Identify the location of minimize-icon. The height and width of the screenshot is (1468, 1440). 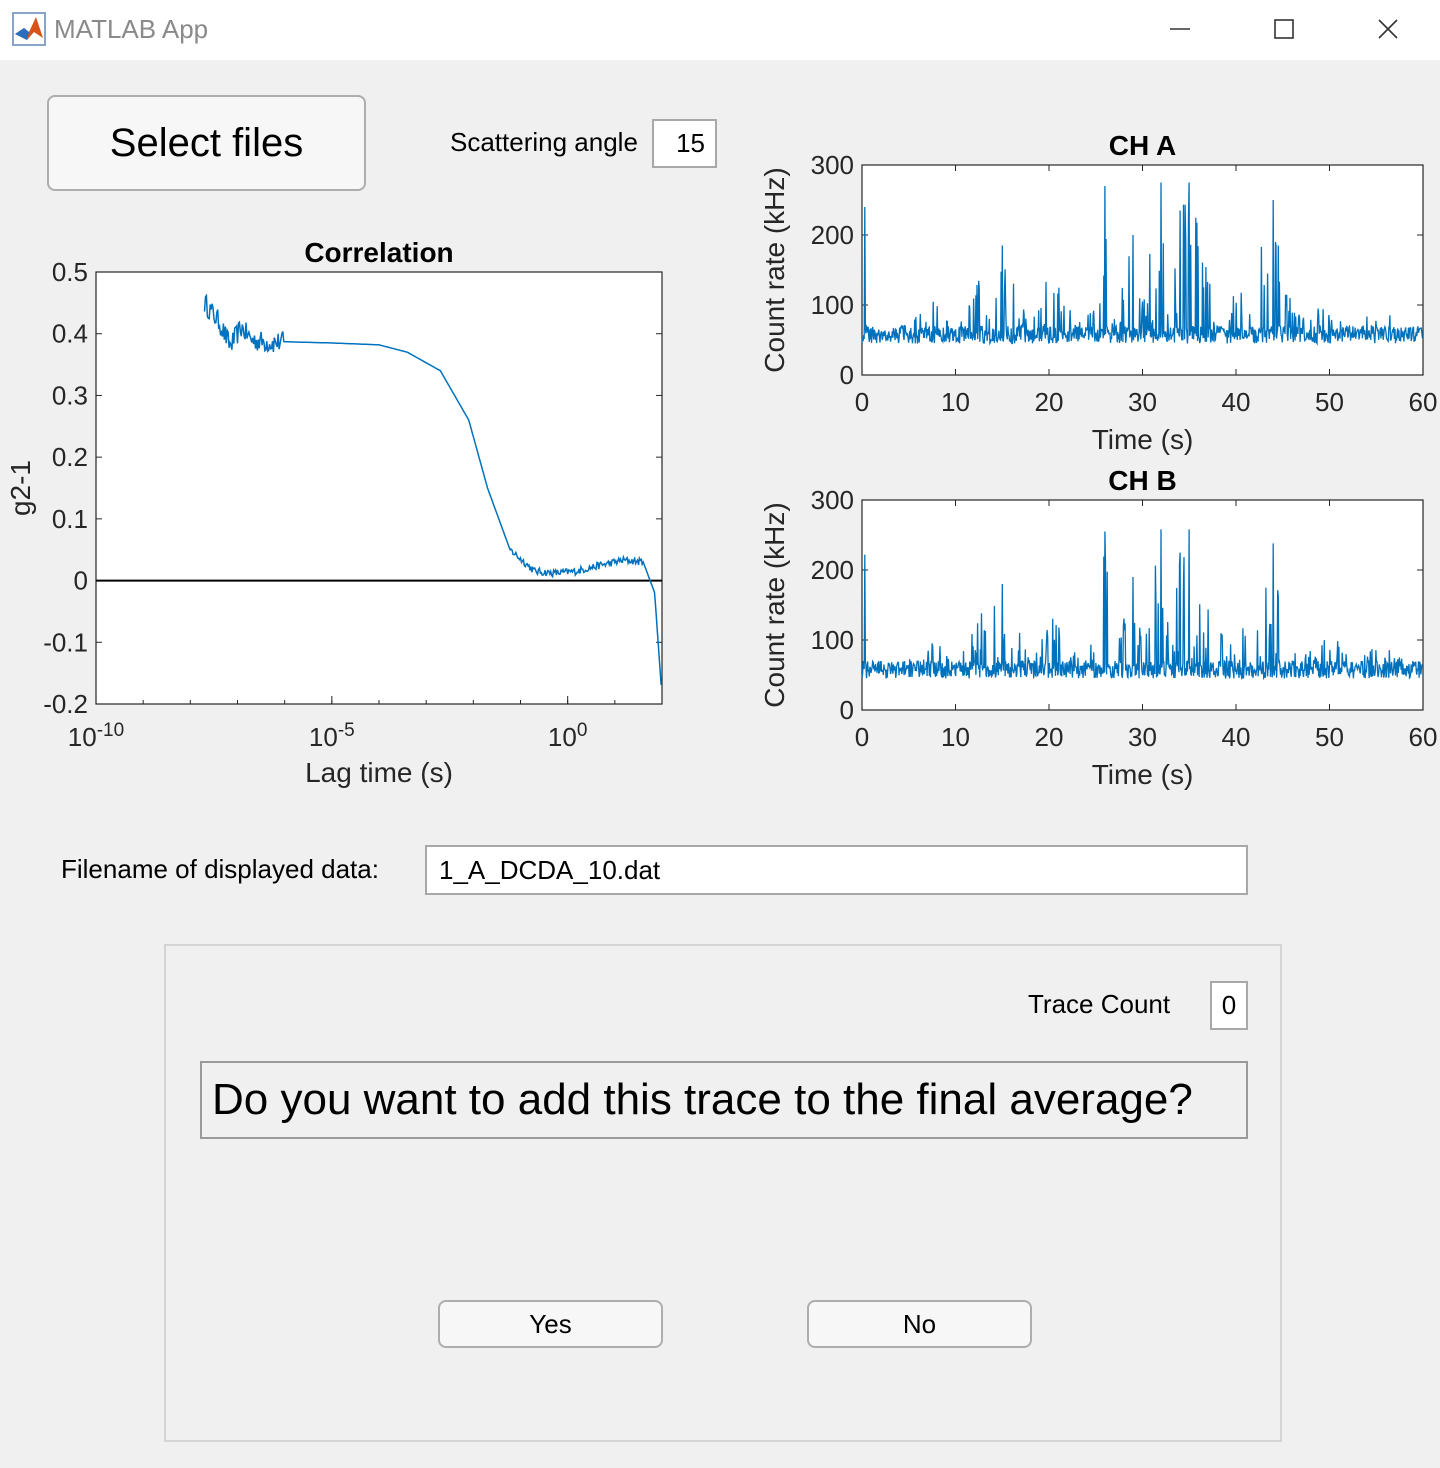
(1180, 29).